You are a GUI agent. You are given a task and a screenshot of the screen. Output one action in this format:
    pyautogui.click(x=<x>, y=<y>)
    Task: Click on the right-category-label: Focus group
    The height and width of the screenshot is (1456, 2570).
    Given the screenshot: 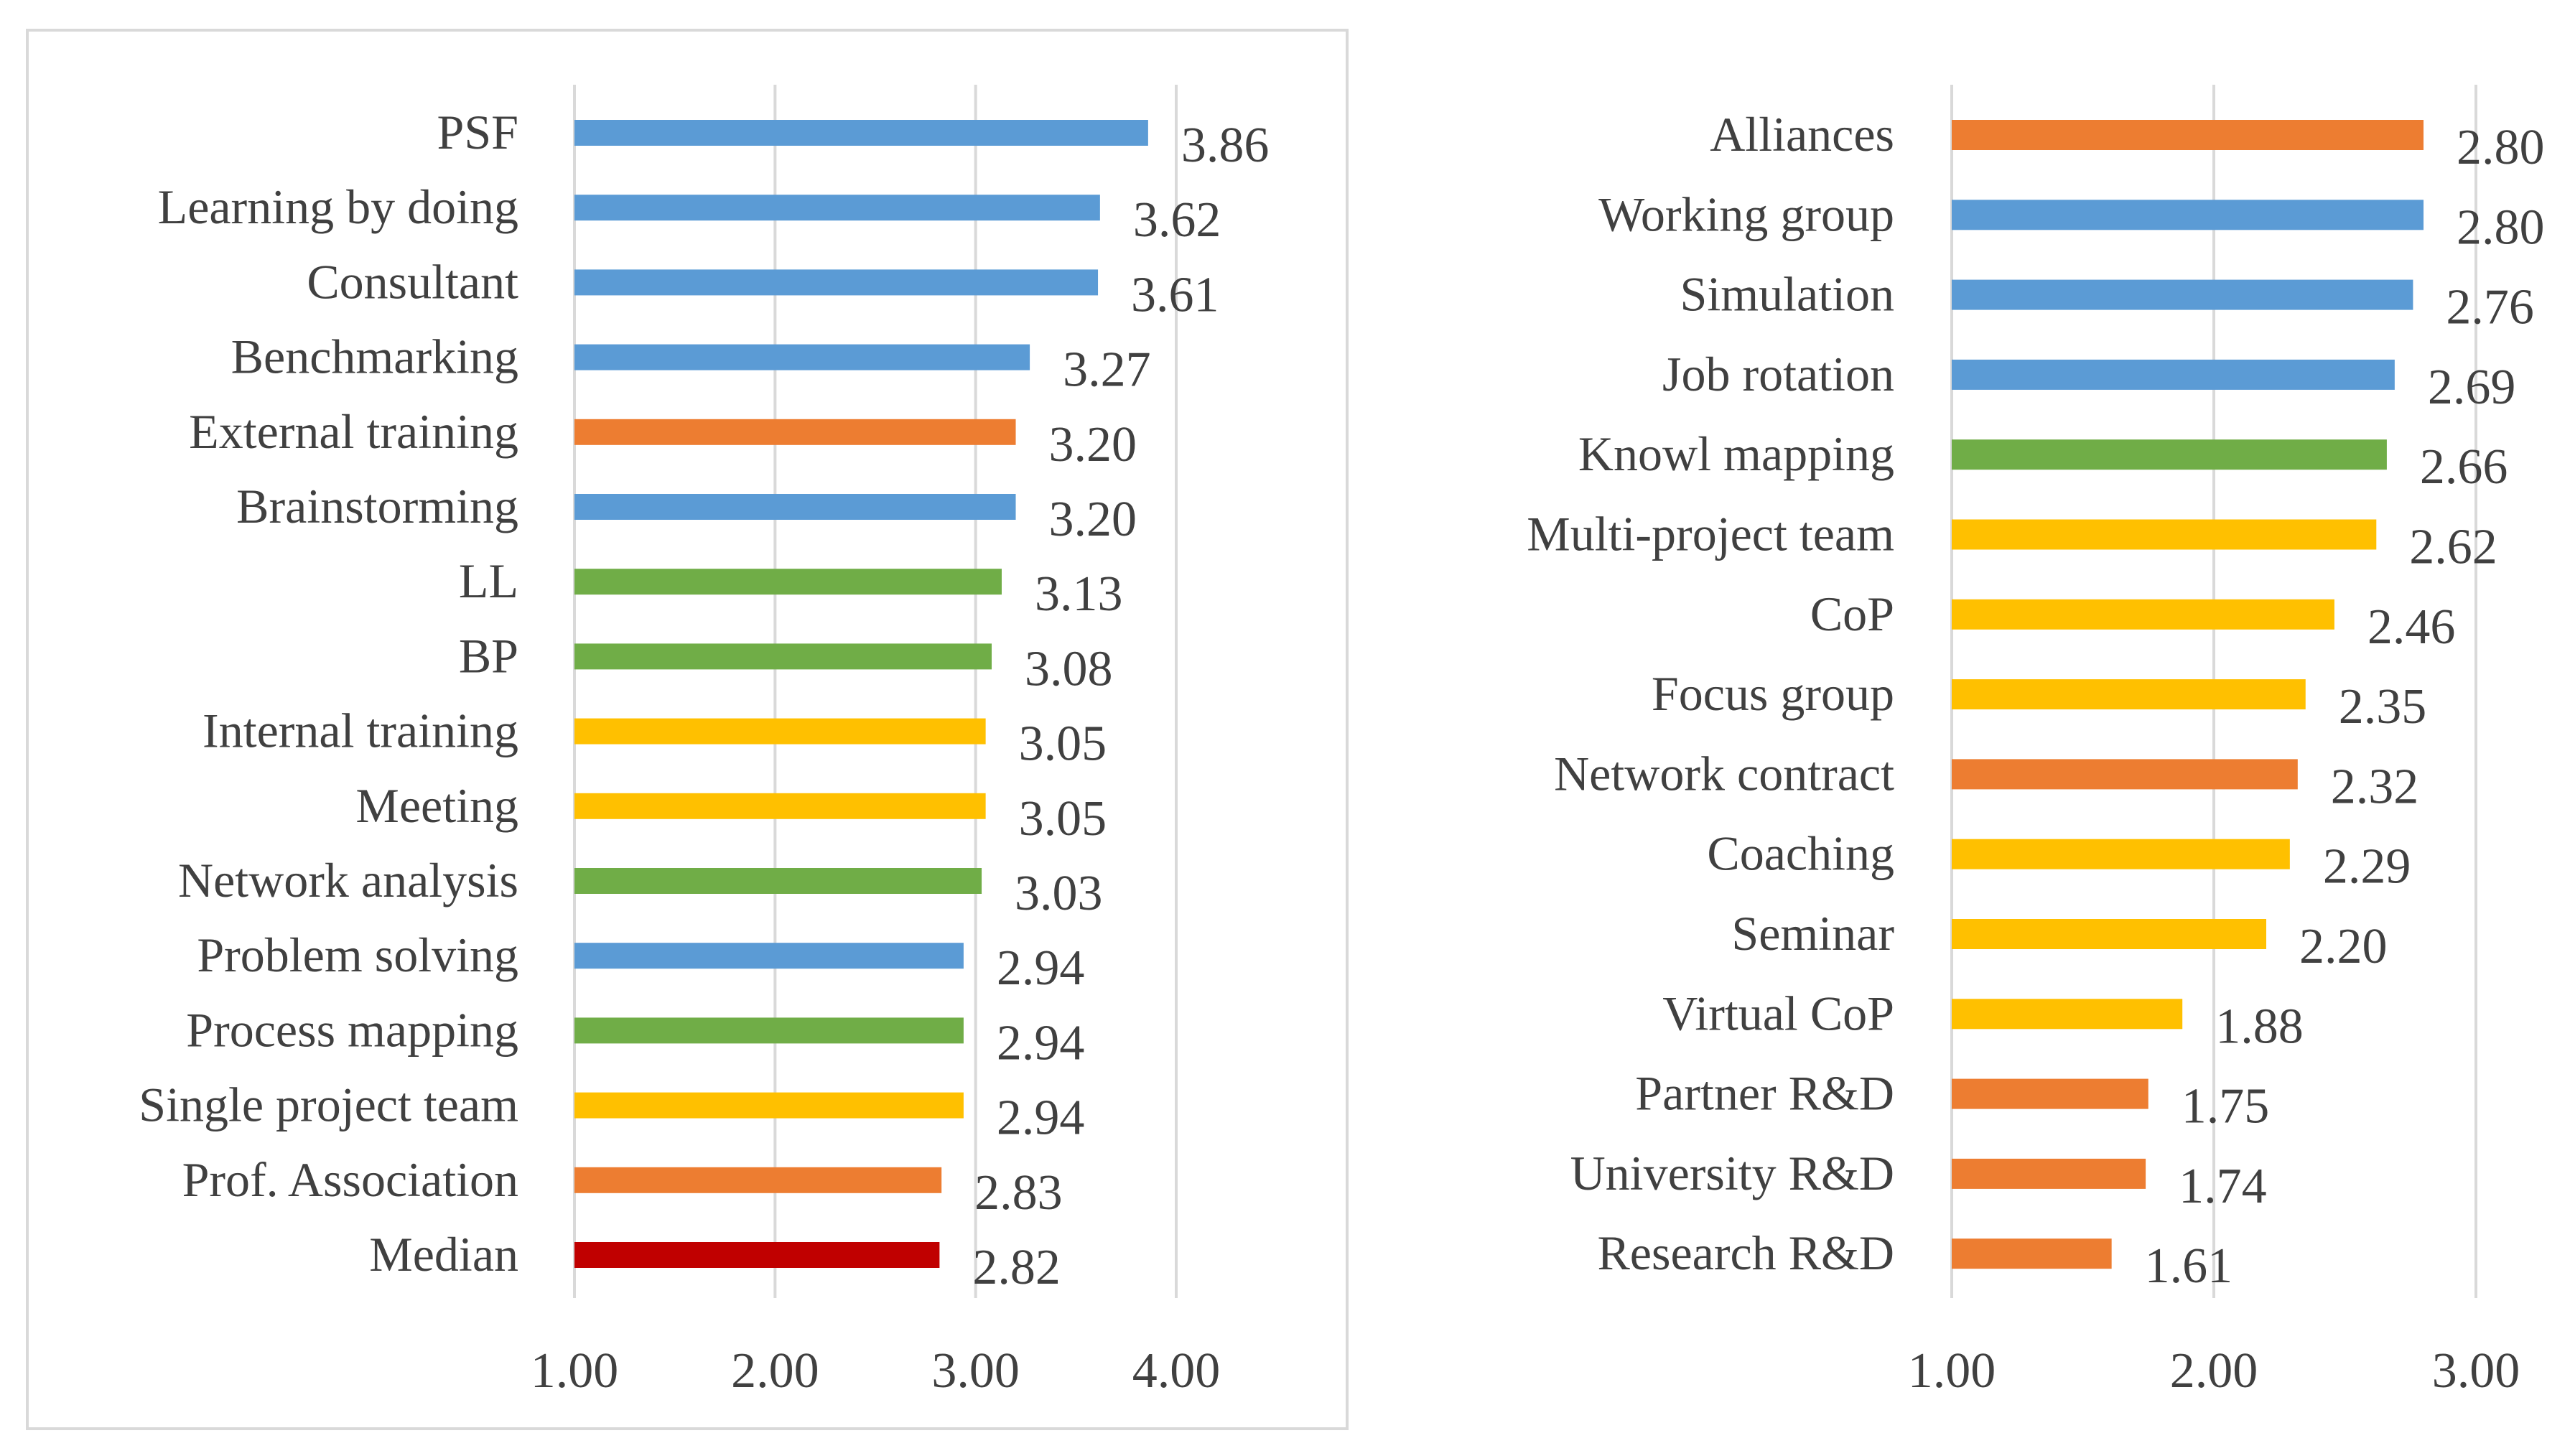 What is the action you would take?
    pyautogui.click(x=1773, y=693)
    